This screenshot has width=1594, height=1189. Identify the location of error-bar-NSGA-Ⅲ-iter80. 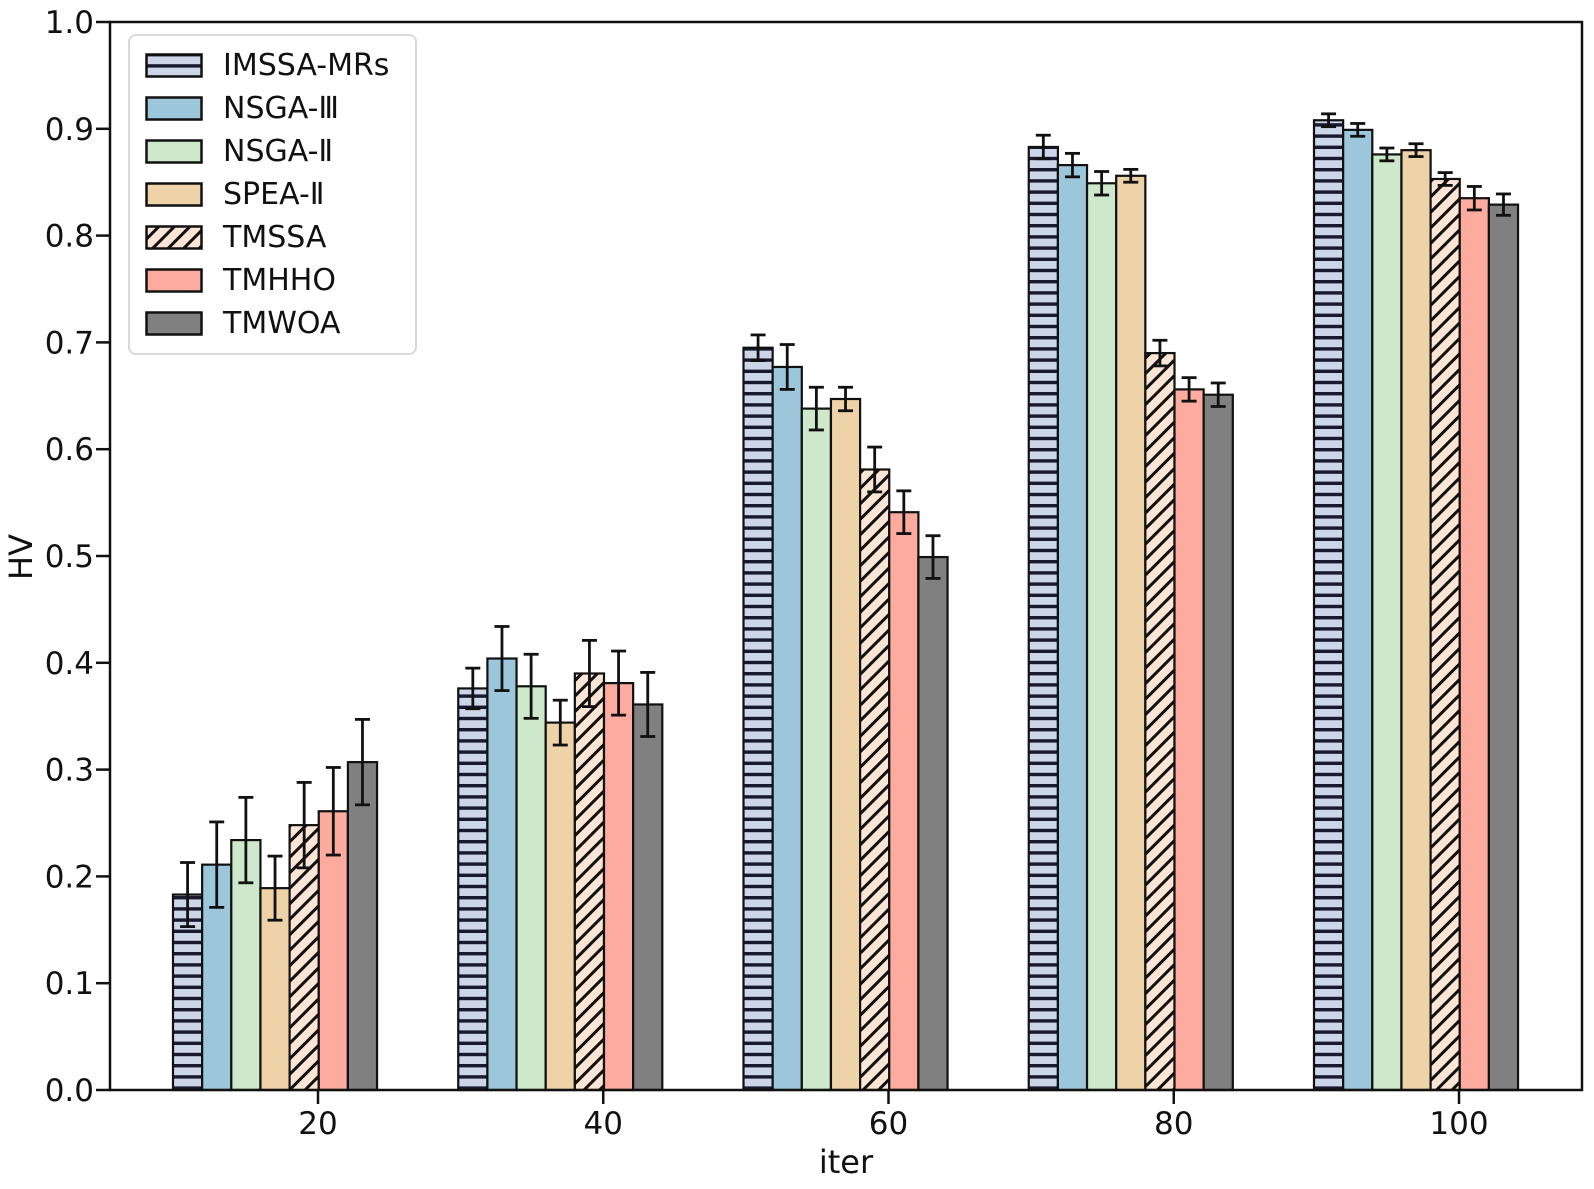
(1072, 165).